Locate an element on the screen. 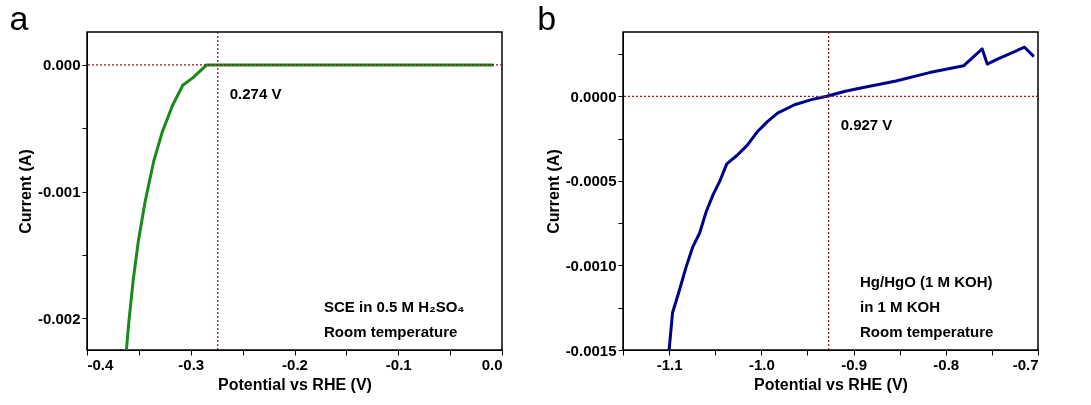 The width and height of the screenshot is (1091, 405). x-tick-label: -0.8 is located at coordinates (946, 364).